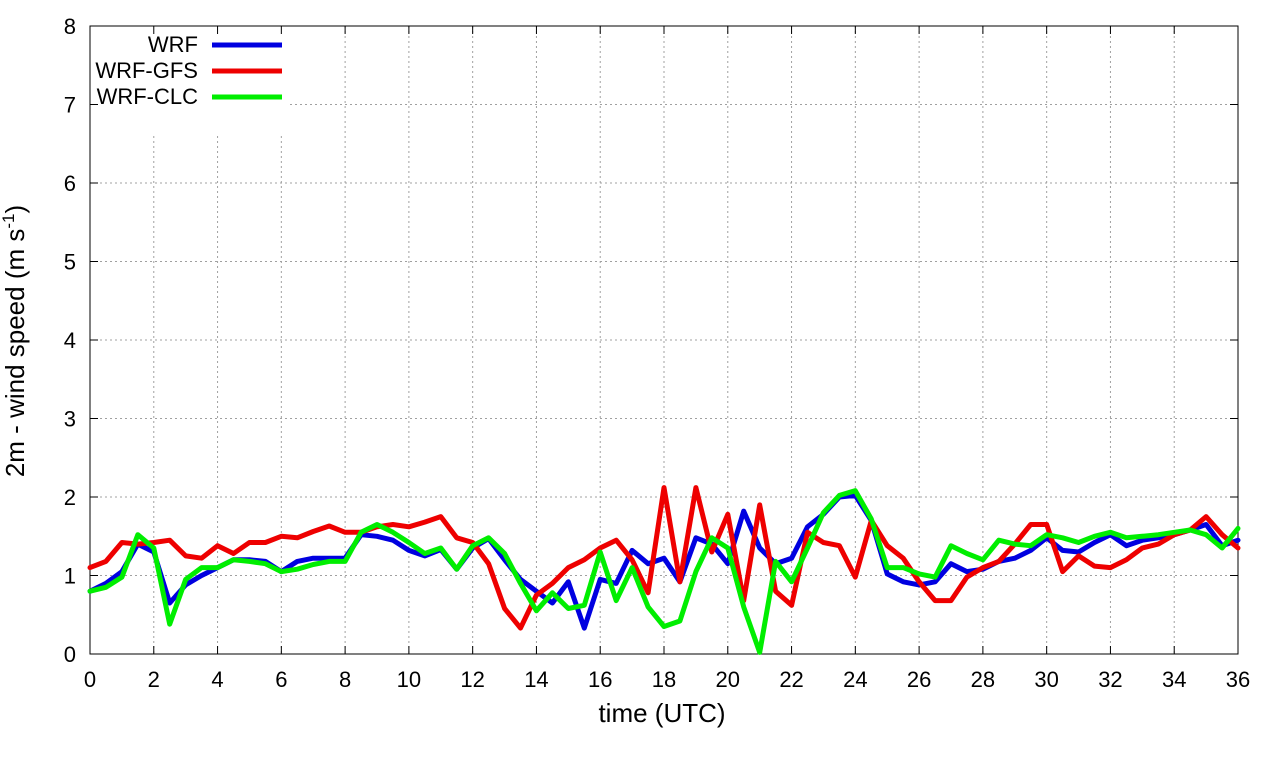 The width and height of the screenshot is (1280, 760). What do you see at coordinates (154, 679) in the screenshot?
I see `x-tick-label: 2` at bounding box center [154, 679].